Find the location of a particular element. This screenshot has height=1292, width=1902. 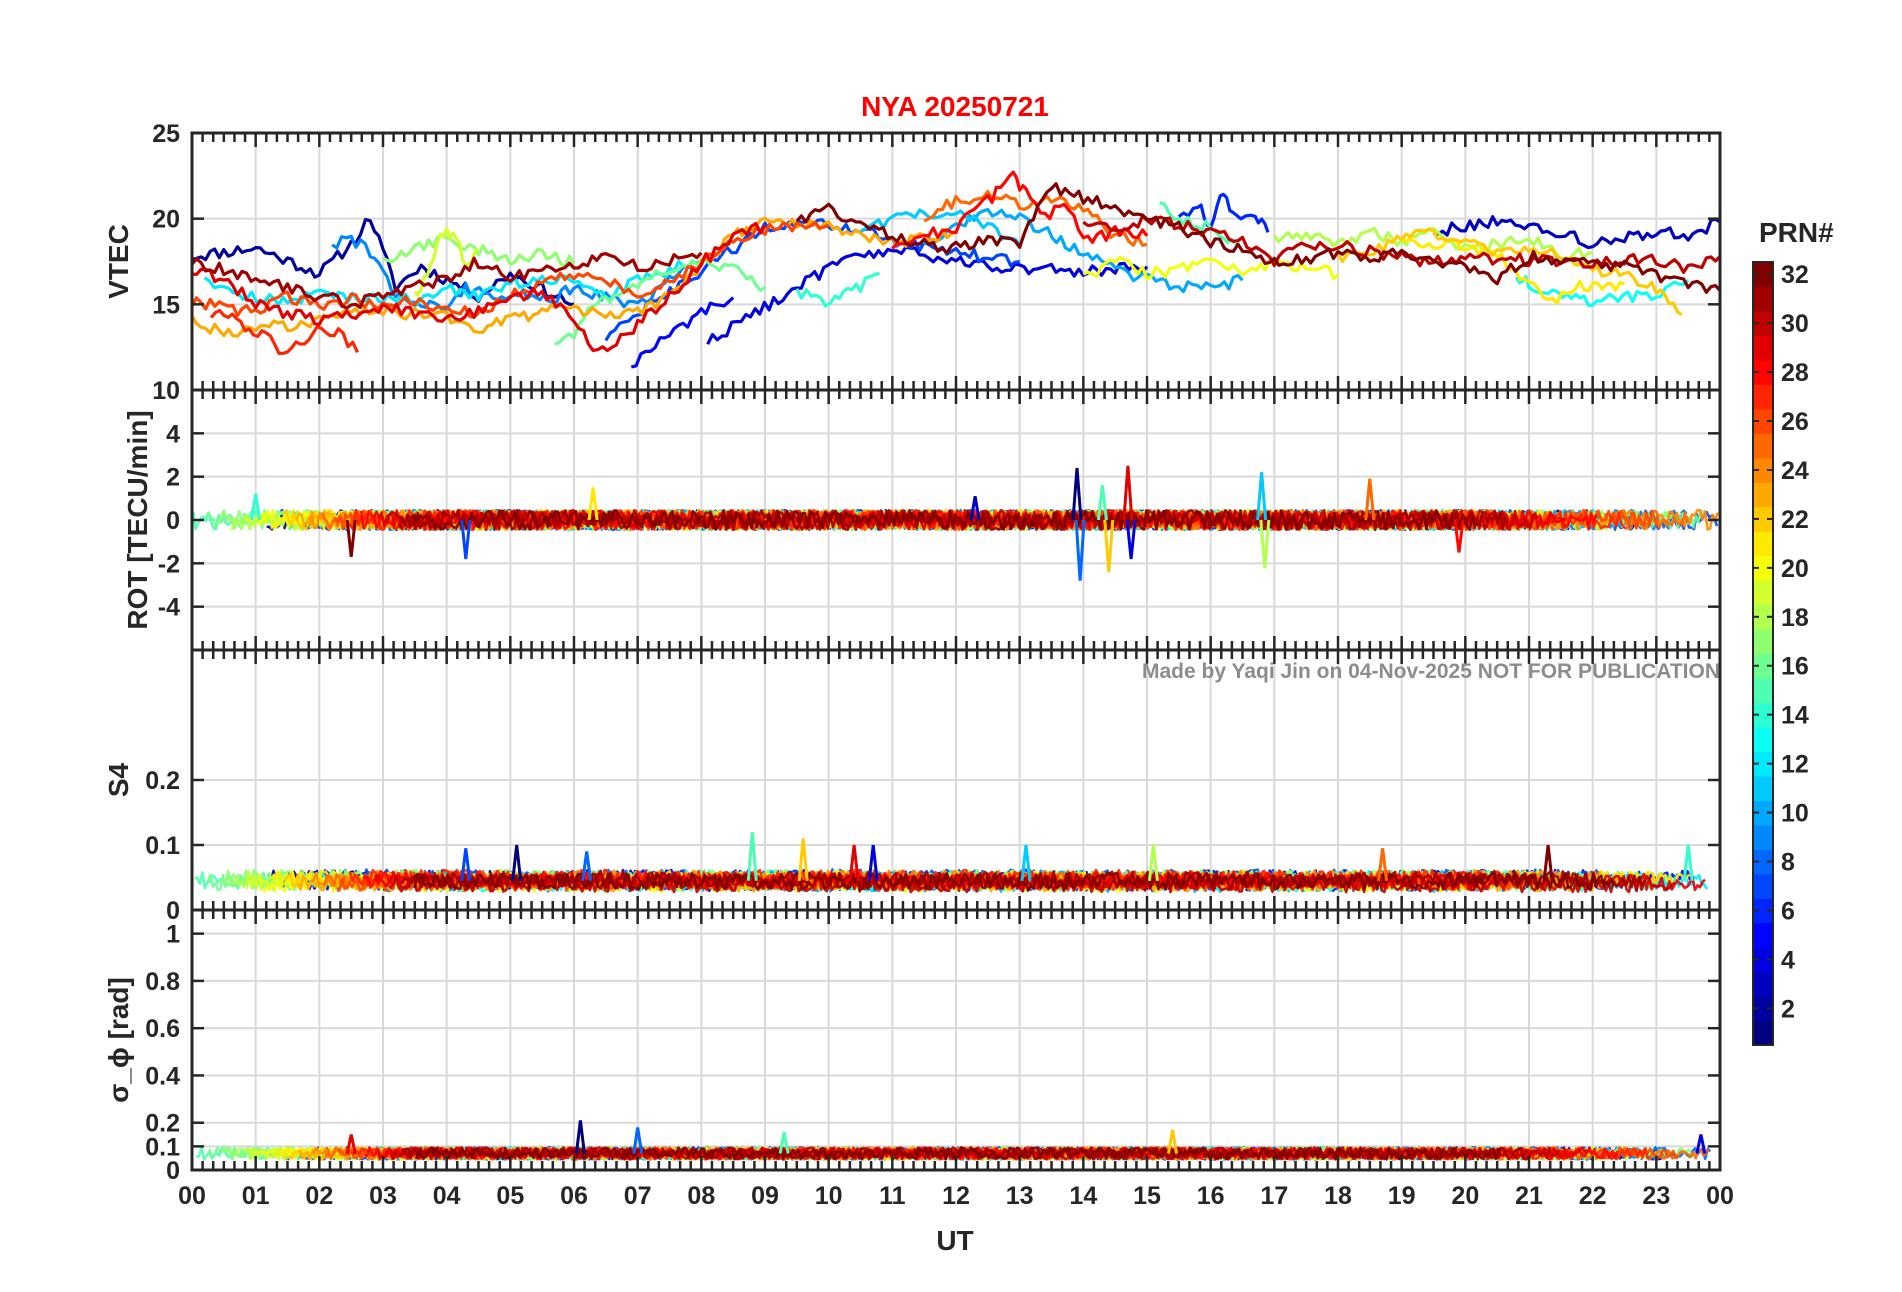

x-tick-label: 06 is located at coordinates (574, 1196).